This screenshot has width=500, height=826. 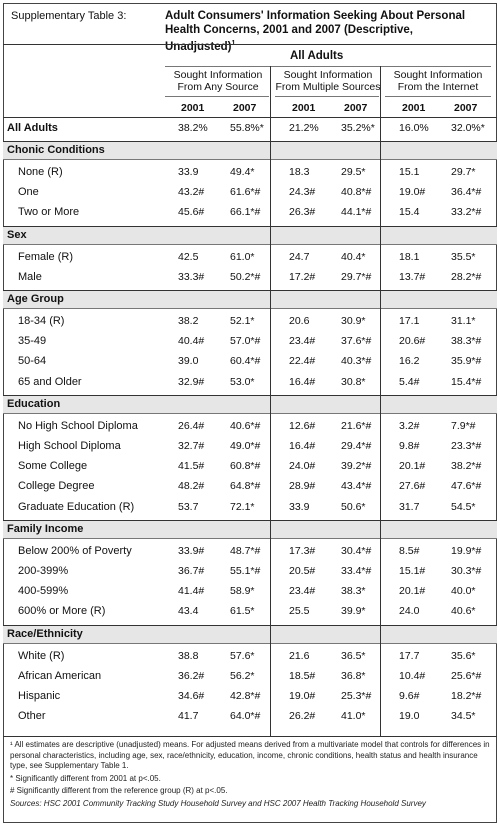 What do you see at coordinates (409, 212) in the screenshot?
I see `table-cell: 15.4` at bounding box center [409, 212].